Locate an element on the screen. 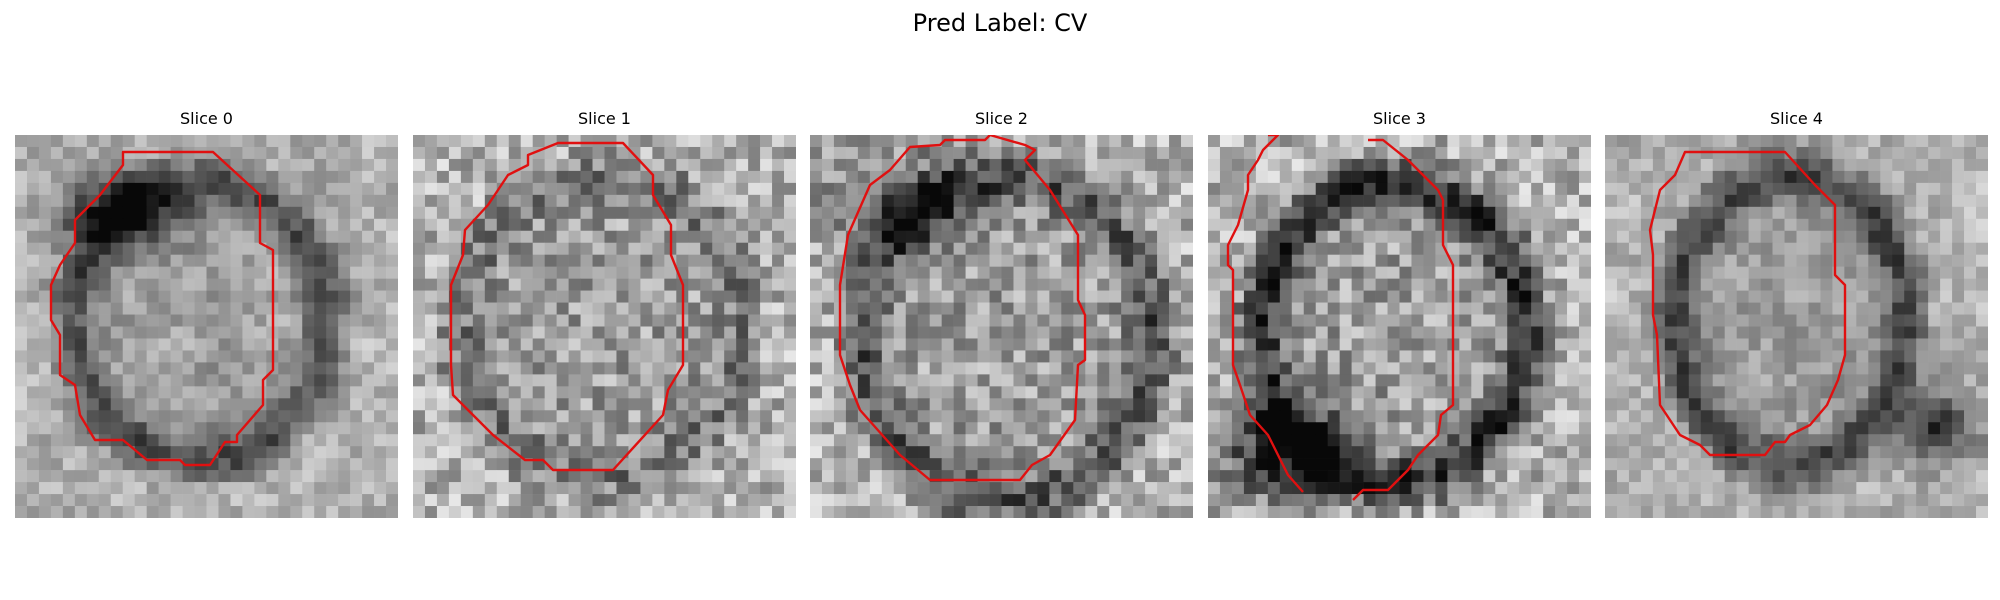  slice-title: Slice 2 is located at coordinates (1001, 118).